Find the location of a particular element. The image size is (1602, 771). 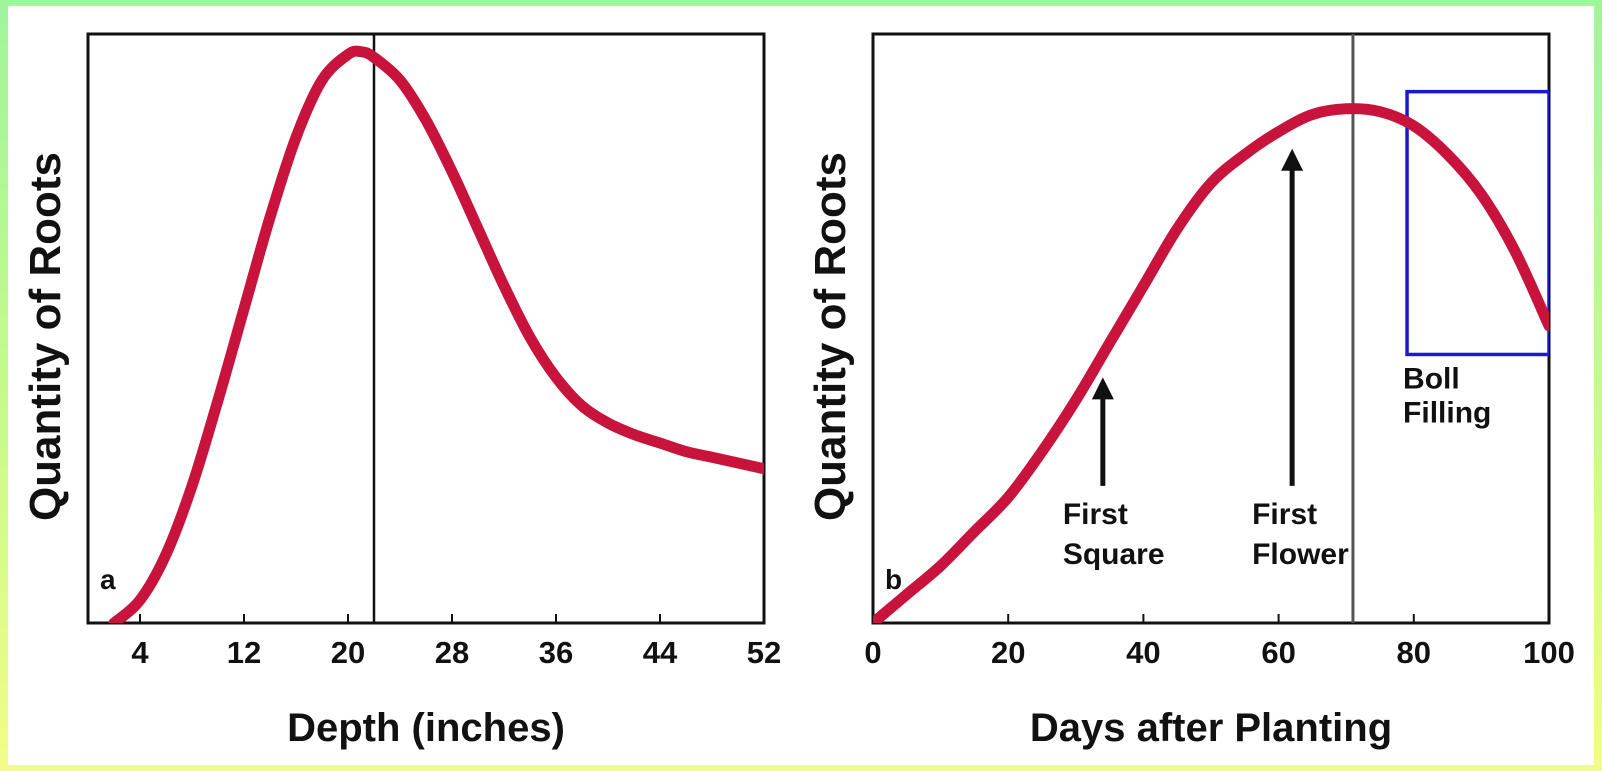

x-tick-label: 40 is located at coordinates (1143, 652).